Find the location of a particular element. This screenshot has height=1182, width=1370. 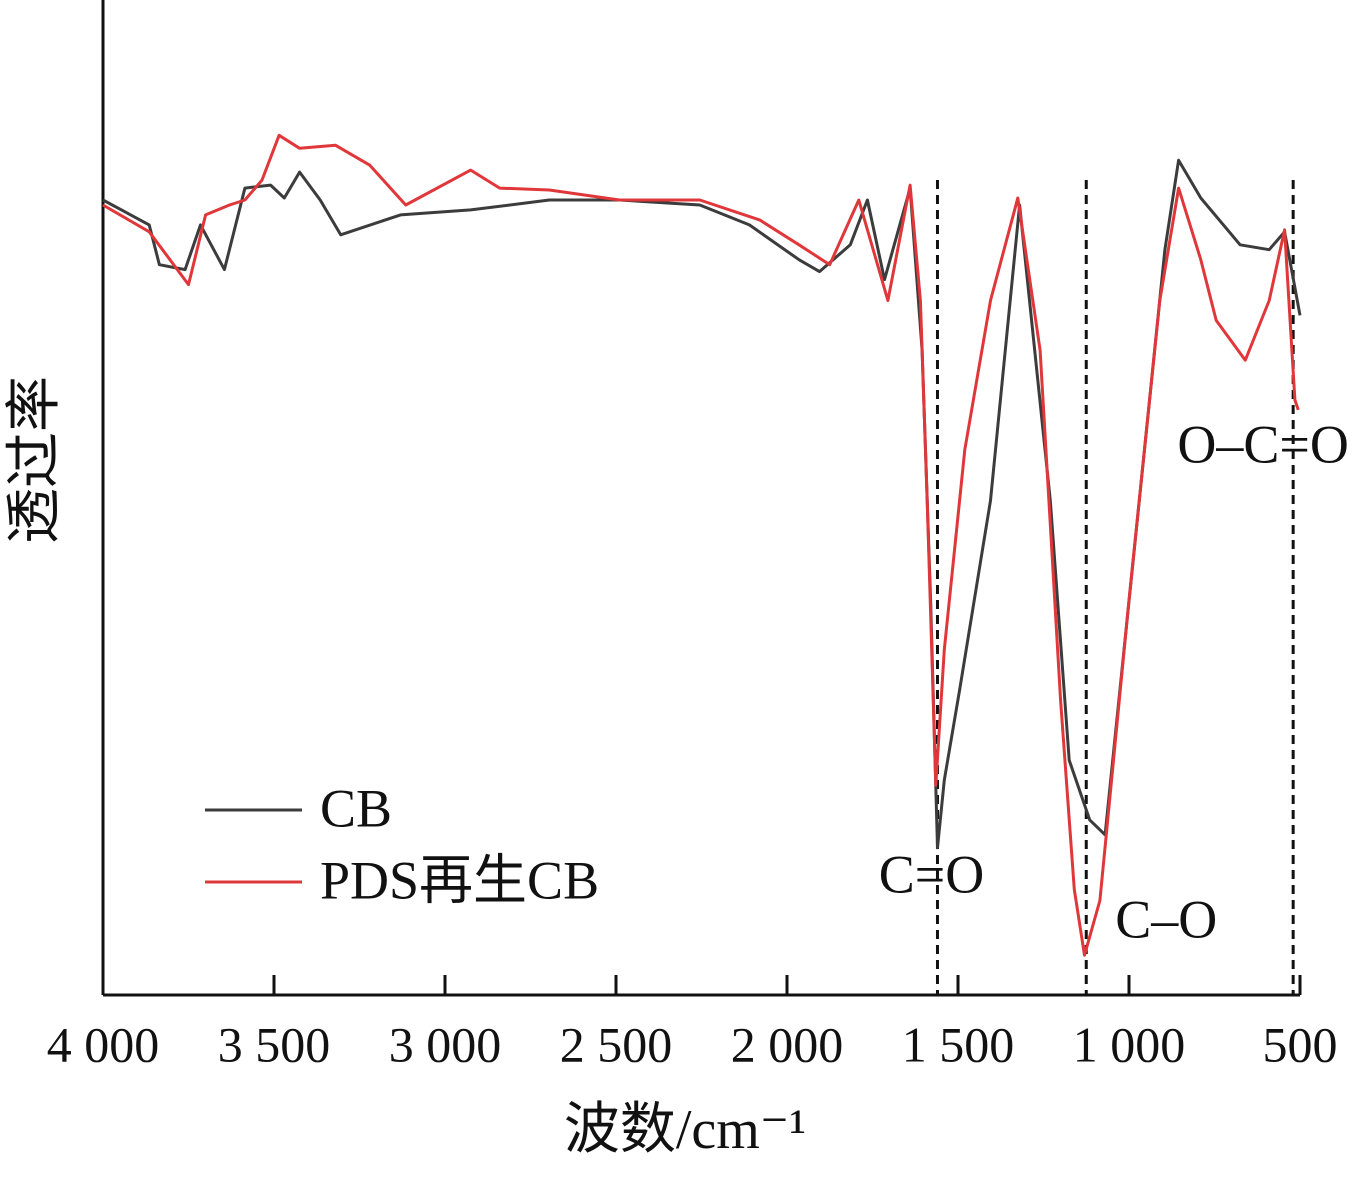

y-axis-label: 透过率 is located at coordinates (35, 460).